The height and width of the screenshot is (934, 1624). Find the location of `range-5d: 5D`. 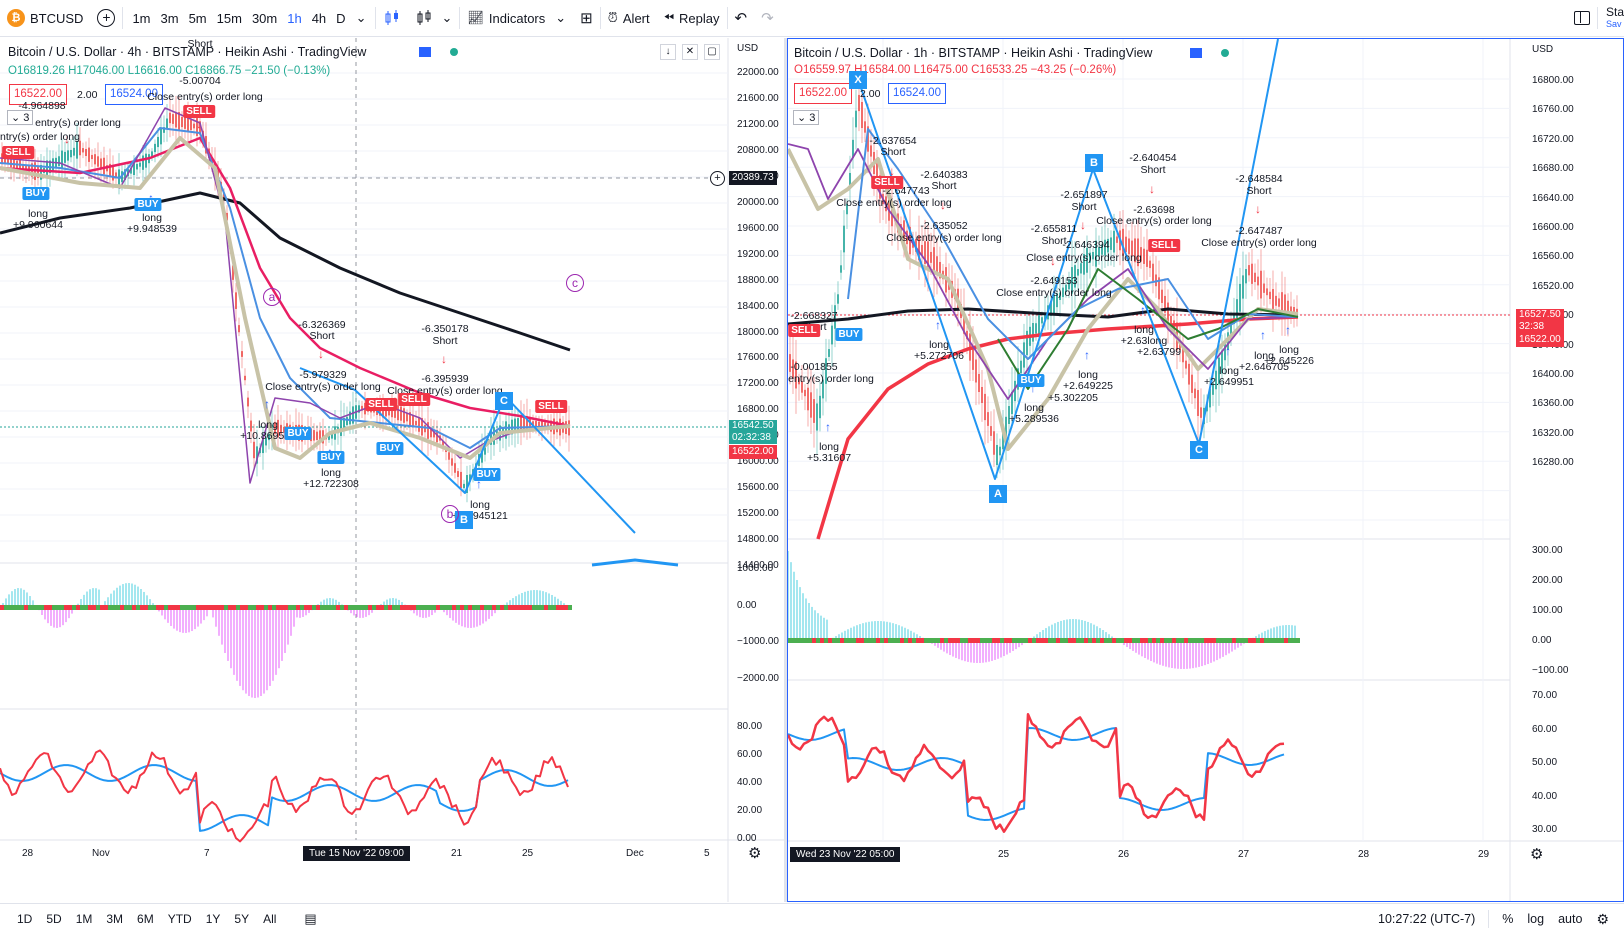

range-5d: 5D is located at coordinates (54, 919).